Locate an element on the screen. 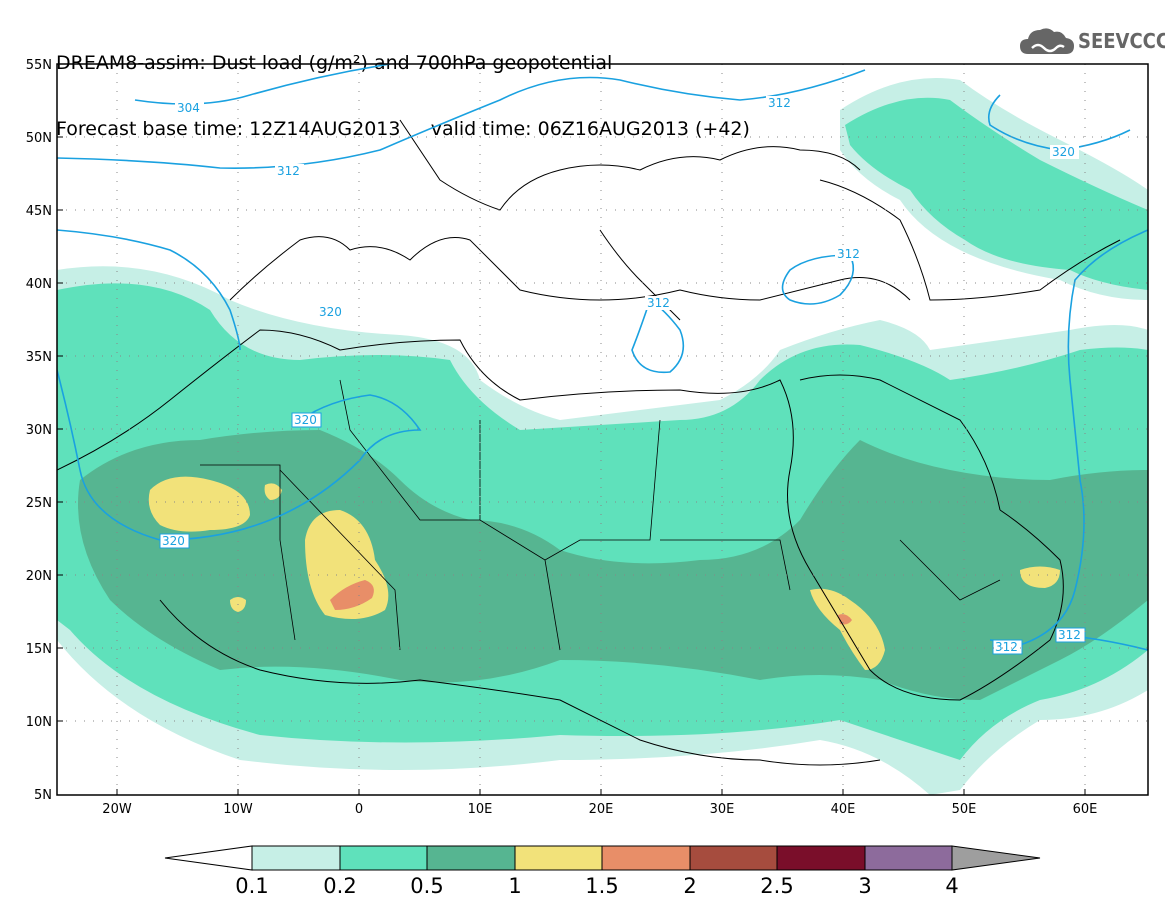  contour-312-east is located at coordinates (1068, 437).